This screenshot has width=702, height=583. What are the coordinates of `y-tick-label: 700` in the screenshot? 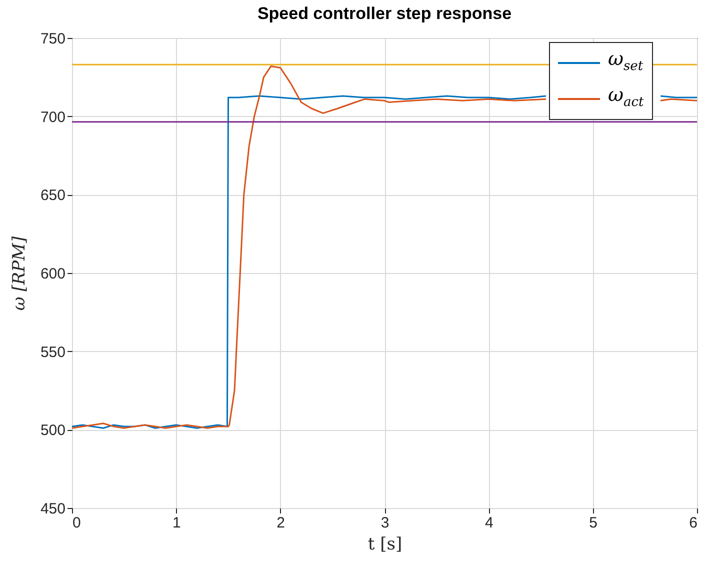 It's located at (53, 117).